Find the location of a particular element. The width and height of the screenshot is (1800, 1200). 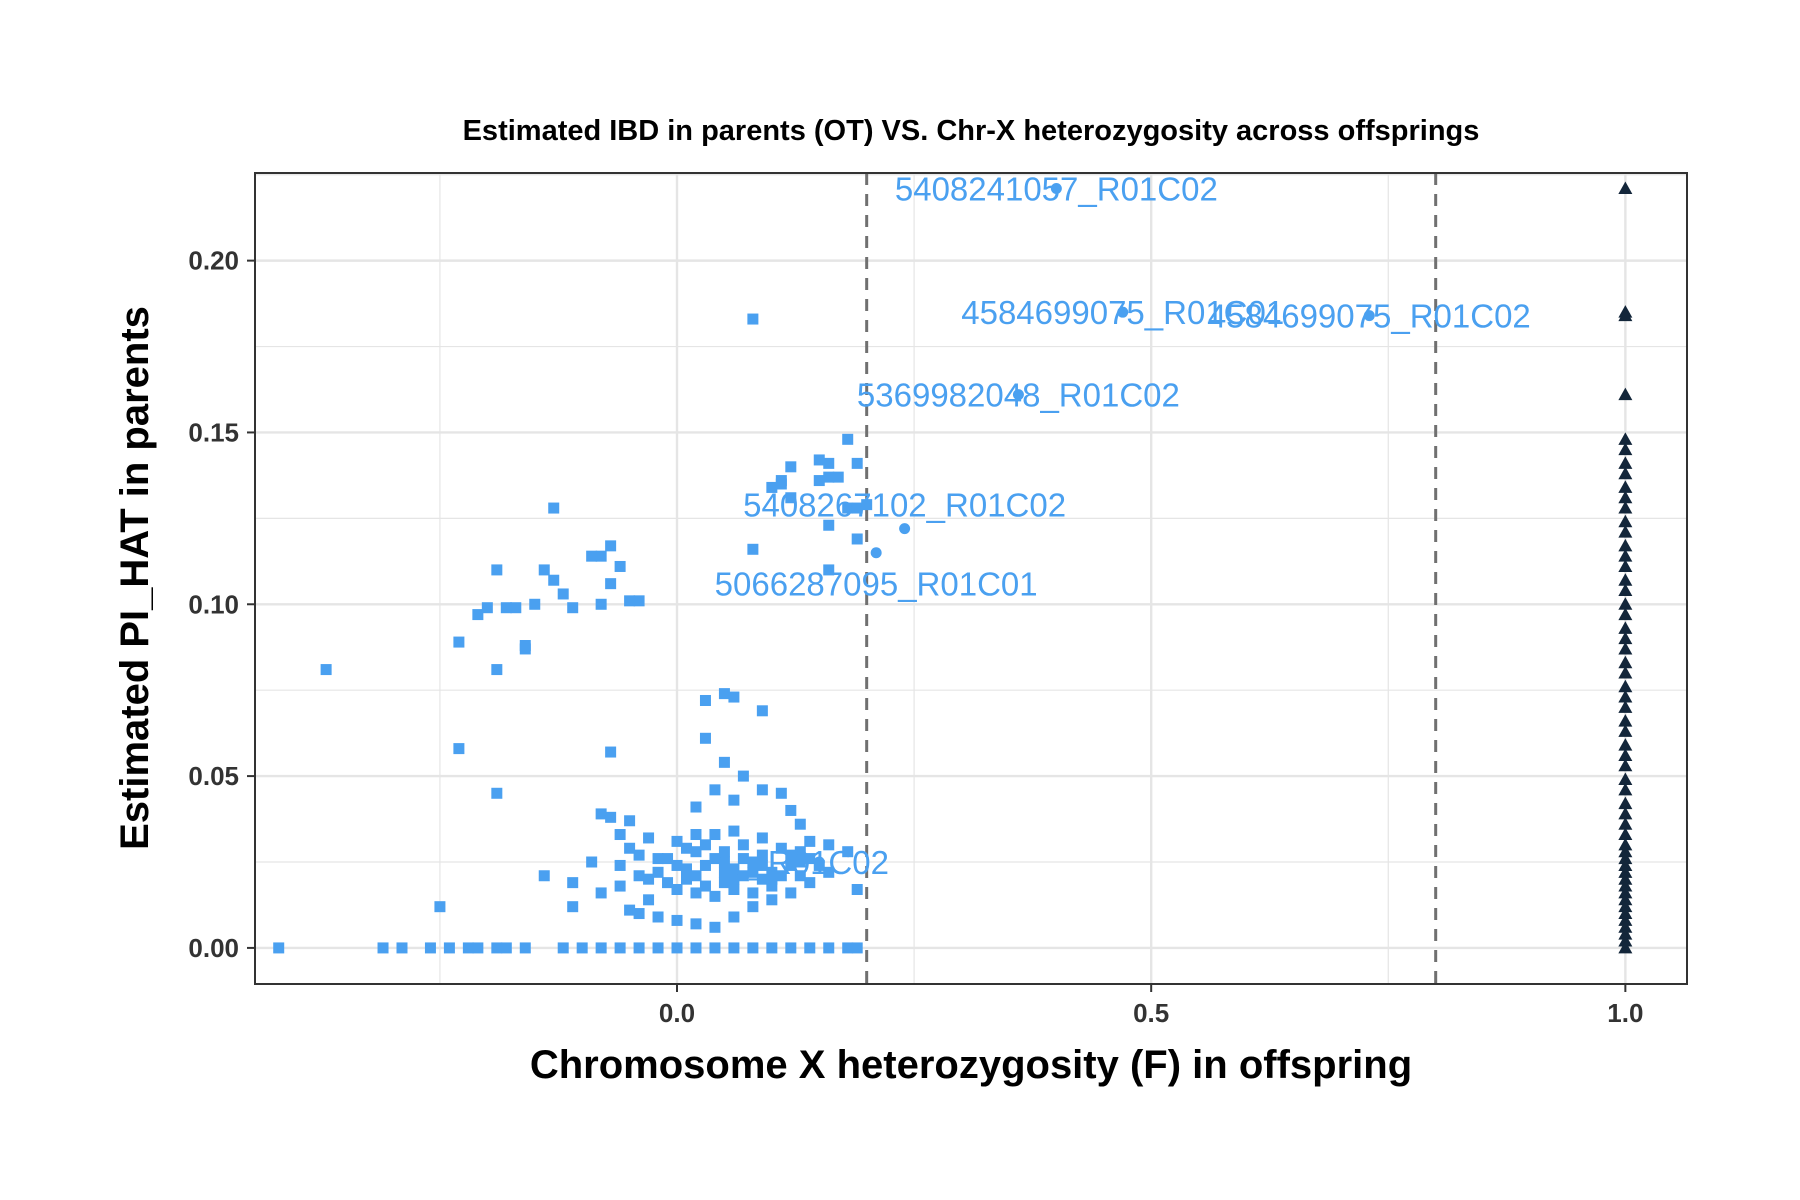

y-tick-label-2: 0.10 is located at coordinates (213, 604).